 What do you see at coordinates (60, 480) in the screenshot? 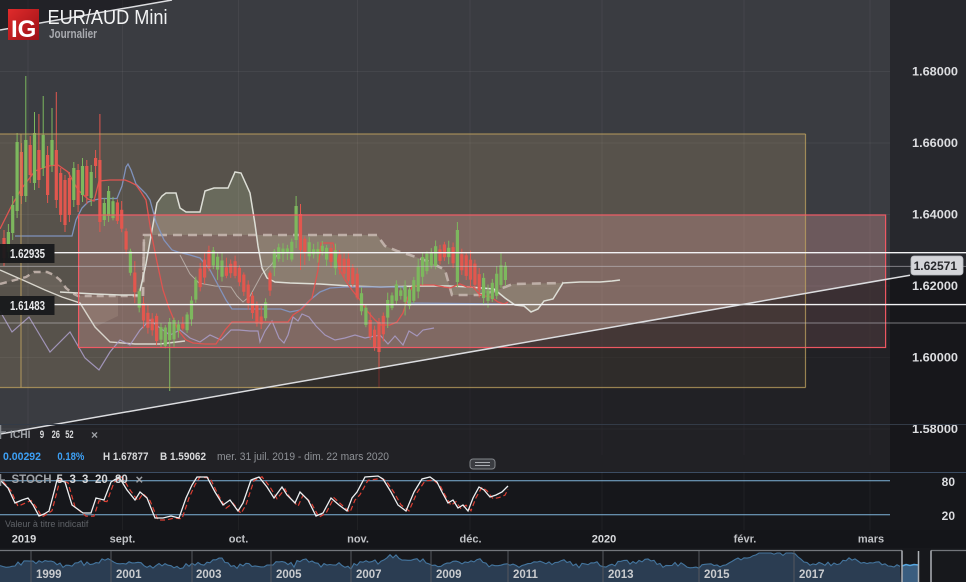
I see `svg-text: 5` at bounding box center [60, 480].